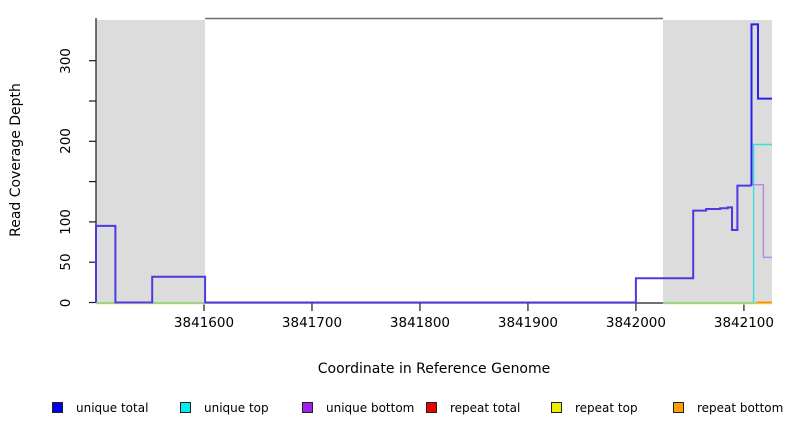  I want to click on legend-item-repeat-bottom: repeat bottom, so click(728, 407).